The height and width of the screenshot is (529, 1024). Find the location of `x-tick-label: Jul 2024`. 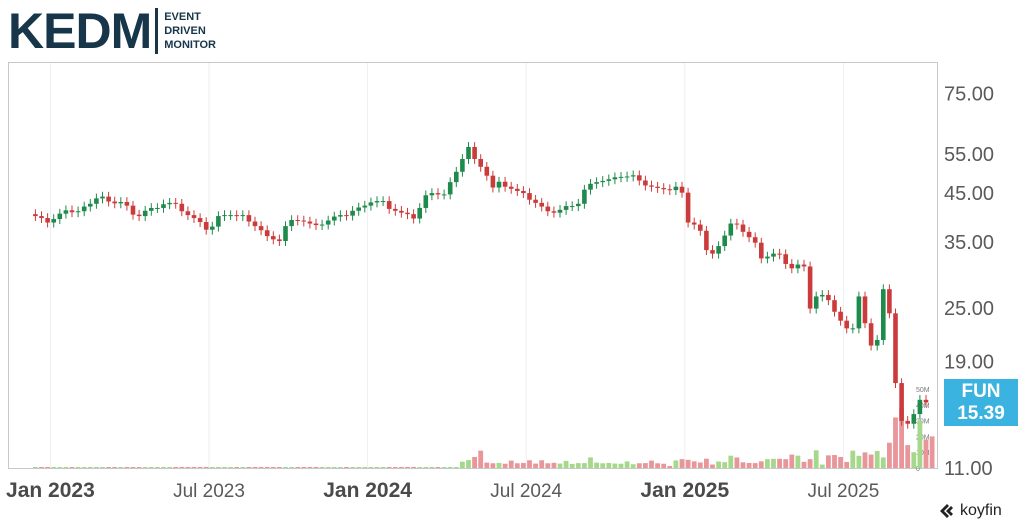

x-tick-label: Jul 2024 is located at coordinates (526, 491).